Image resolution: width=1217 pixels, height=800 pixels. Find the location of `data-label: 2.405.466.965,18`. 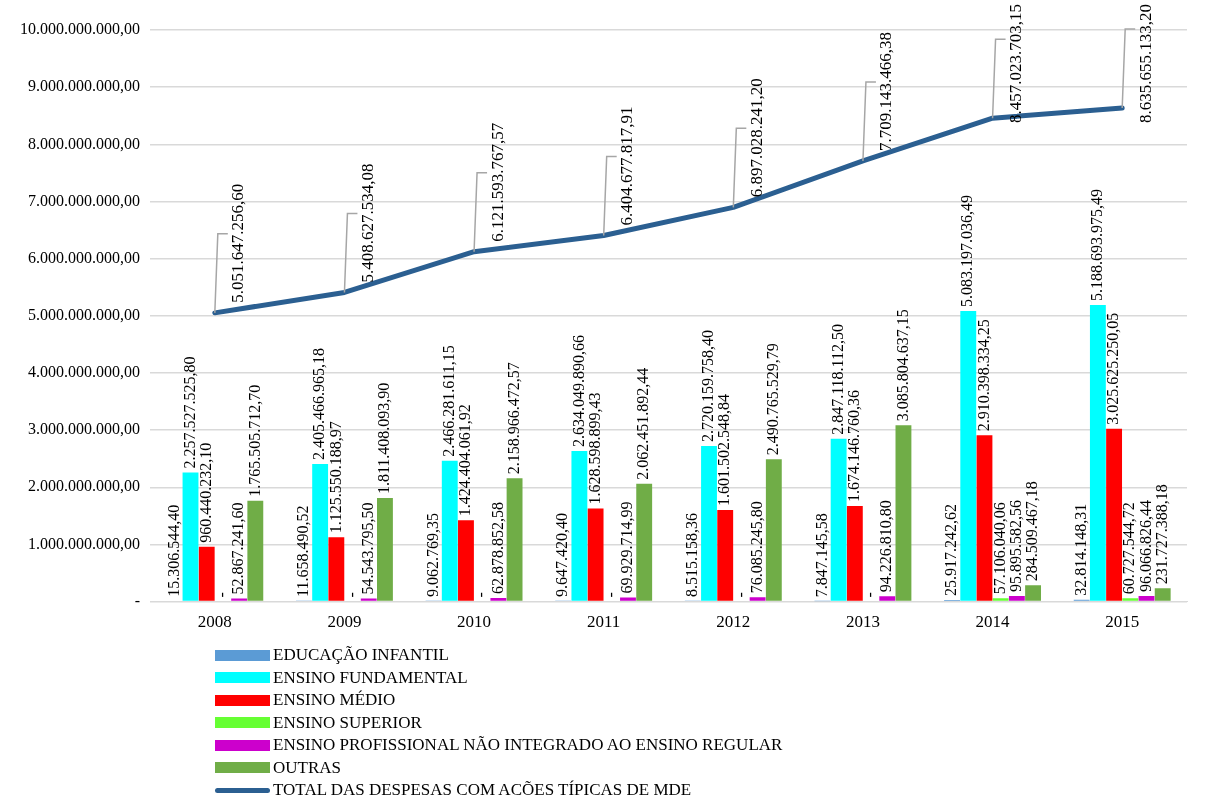

data-label: 2.405.466.965,18 is located at coordinates (319, 404).